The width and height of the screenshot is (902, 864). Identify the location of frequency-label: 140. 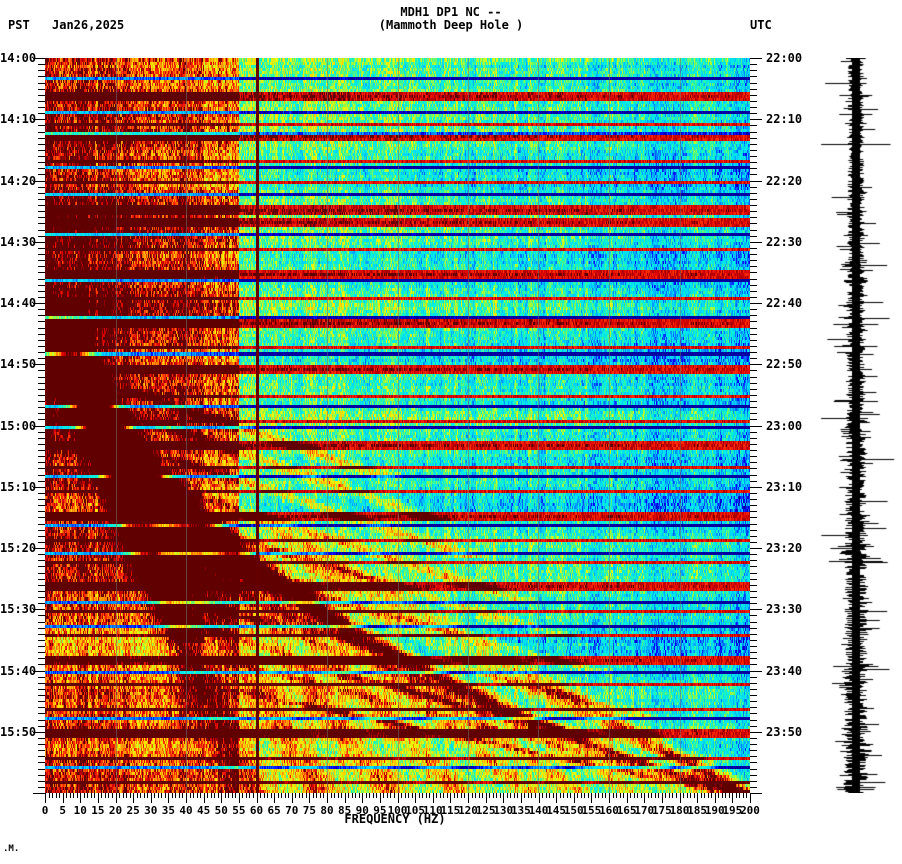
(538, 810).